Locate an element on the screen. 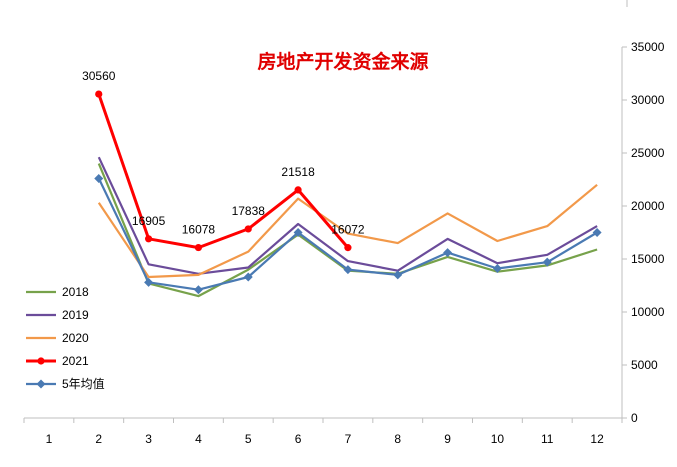  y-tick-label: 5000 is located at coordinates (644, 365).